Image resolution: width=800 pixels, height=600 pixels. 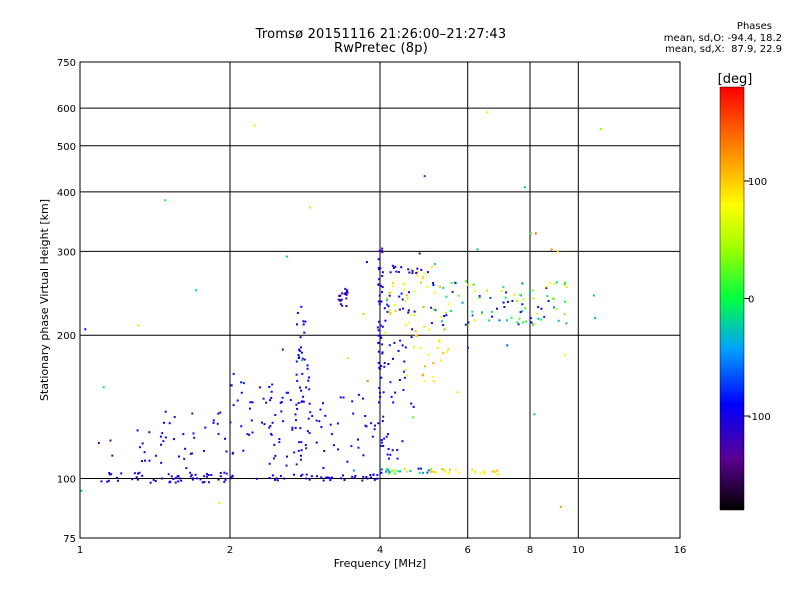 What do you see at coordinates (735, 79) in the screenshot?
I see `colorbar-label: [deg]` at bounding box center [735, 79].